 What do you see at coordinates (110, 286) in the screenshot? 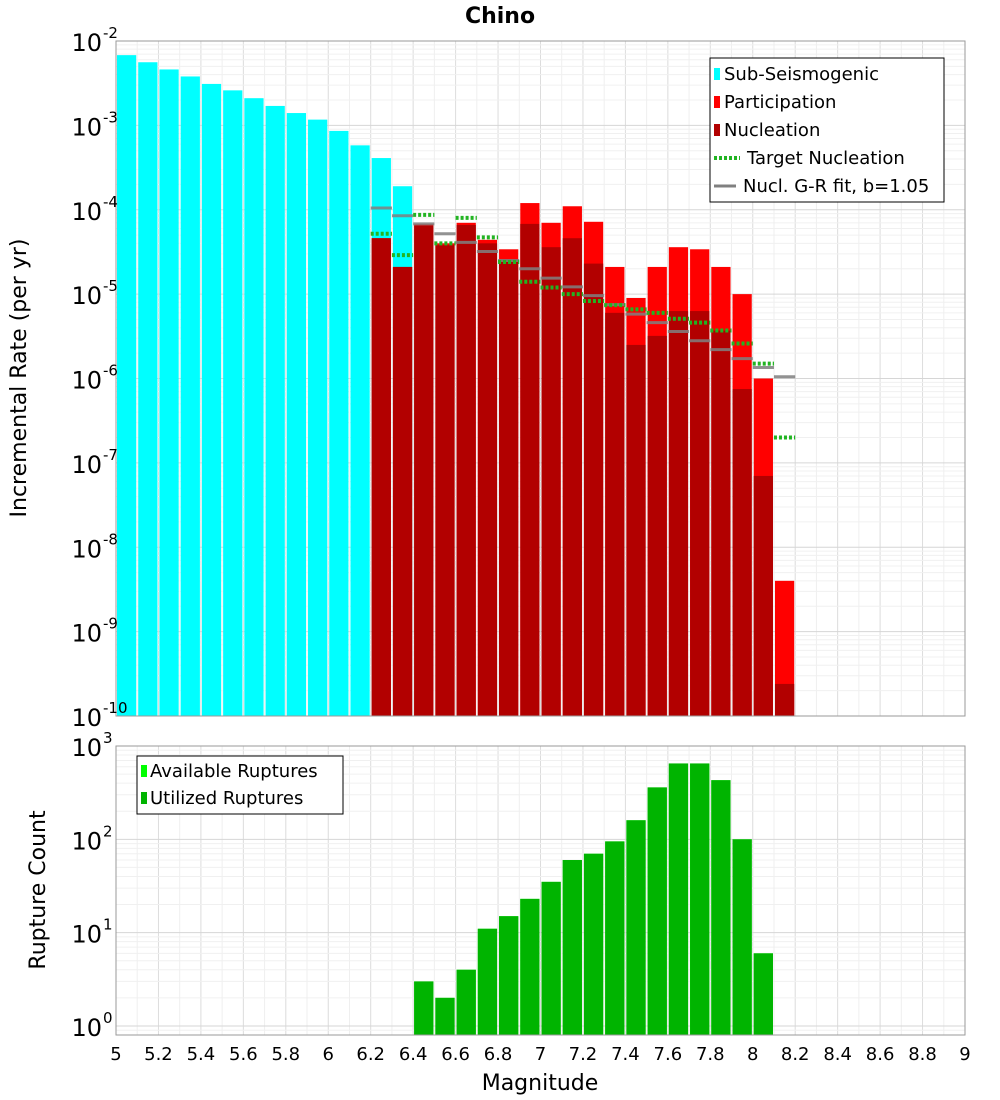
I see `y-tick-exponent: -5` at bounding box center [110, 286].